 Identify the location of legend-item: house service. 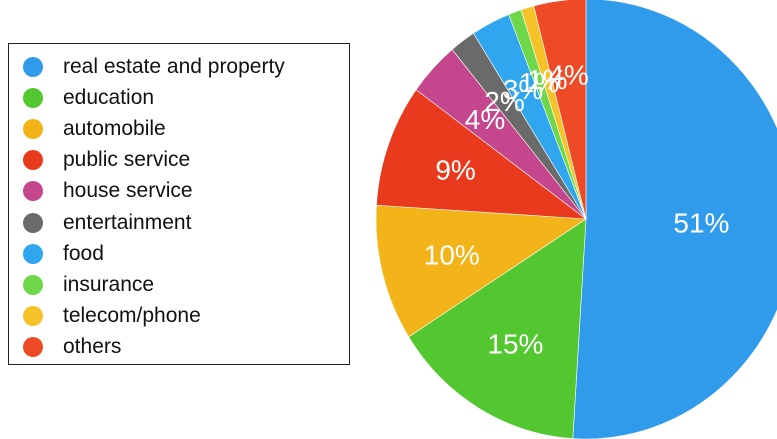
(186, 191).